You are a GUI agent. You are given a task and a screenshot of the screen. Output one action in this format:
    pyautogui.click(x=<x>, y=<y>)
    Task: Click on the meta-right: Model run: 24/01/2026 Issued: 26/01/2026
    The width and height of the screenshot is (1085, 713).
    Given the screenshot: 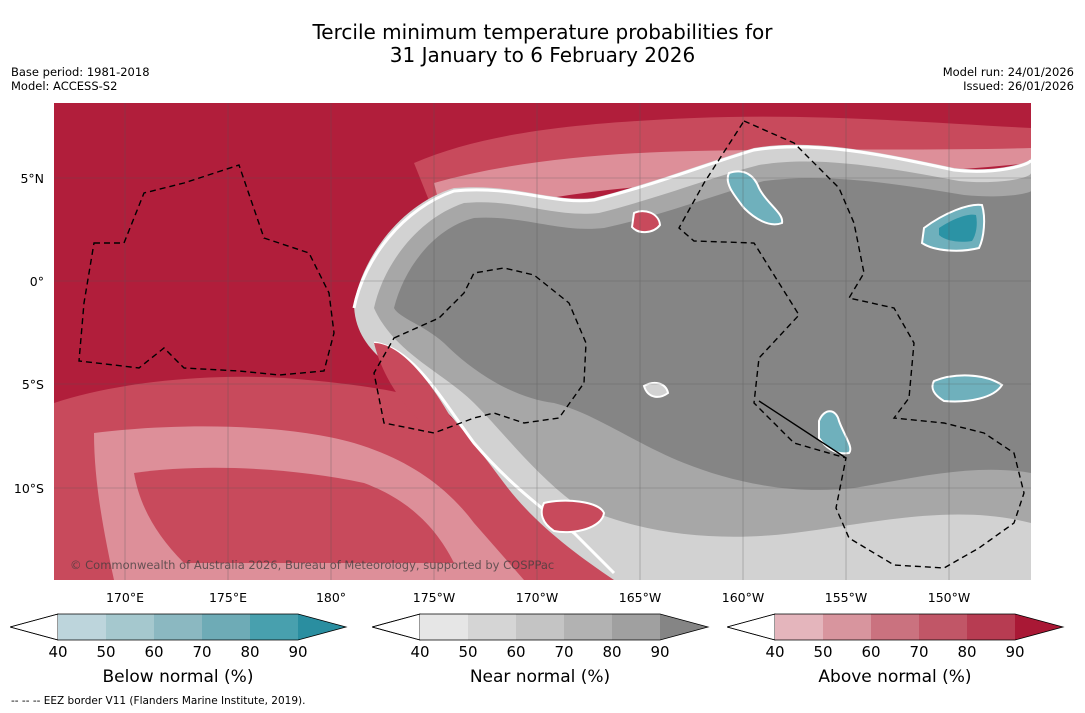 What is the action you would take?
    pyautogui.click(x=1008, y=79)
    